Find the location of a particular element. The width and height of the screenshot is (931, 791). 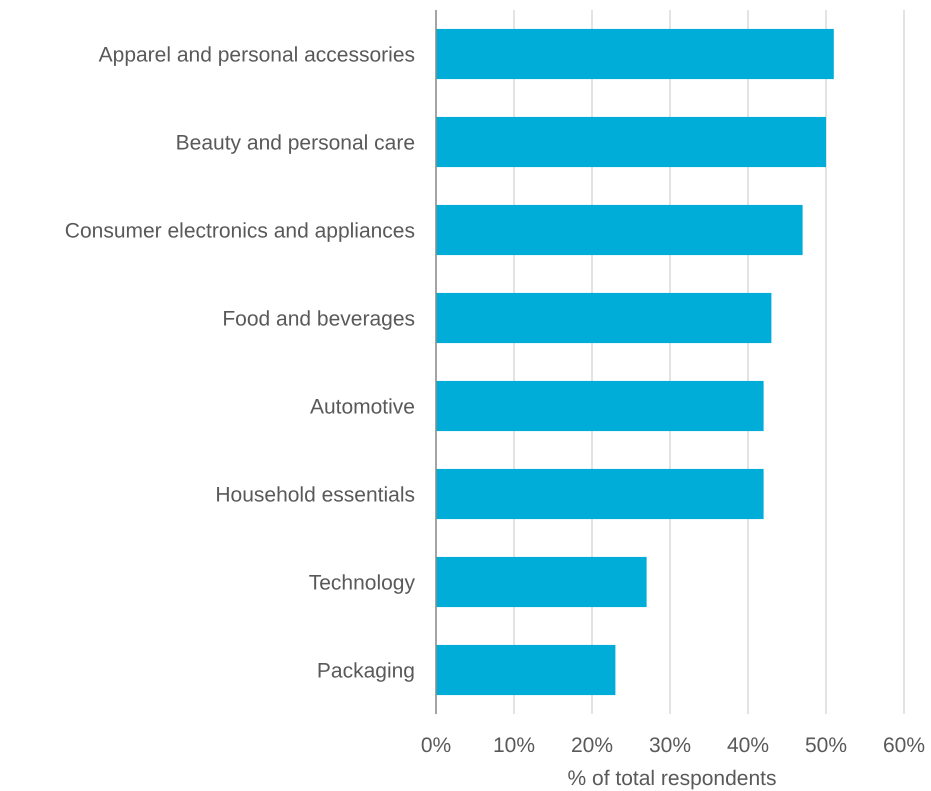

y-tick-label: Automotive is located at coordinates (362, 406).